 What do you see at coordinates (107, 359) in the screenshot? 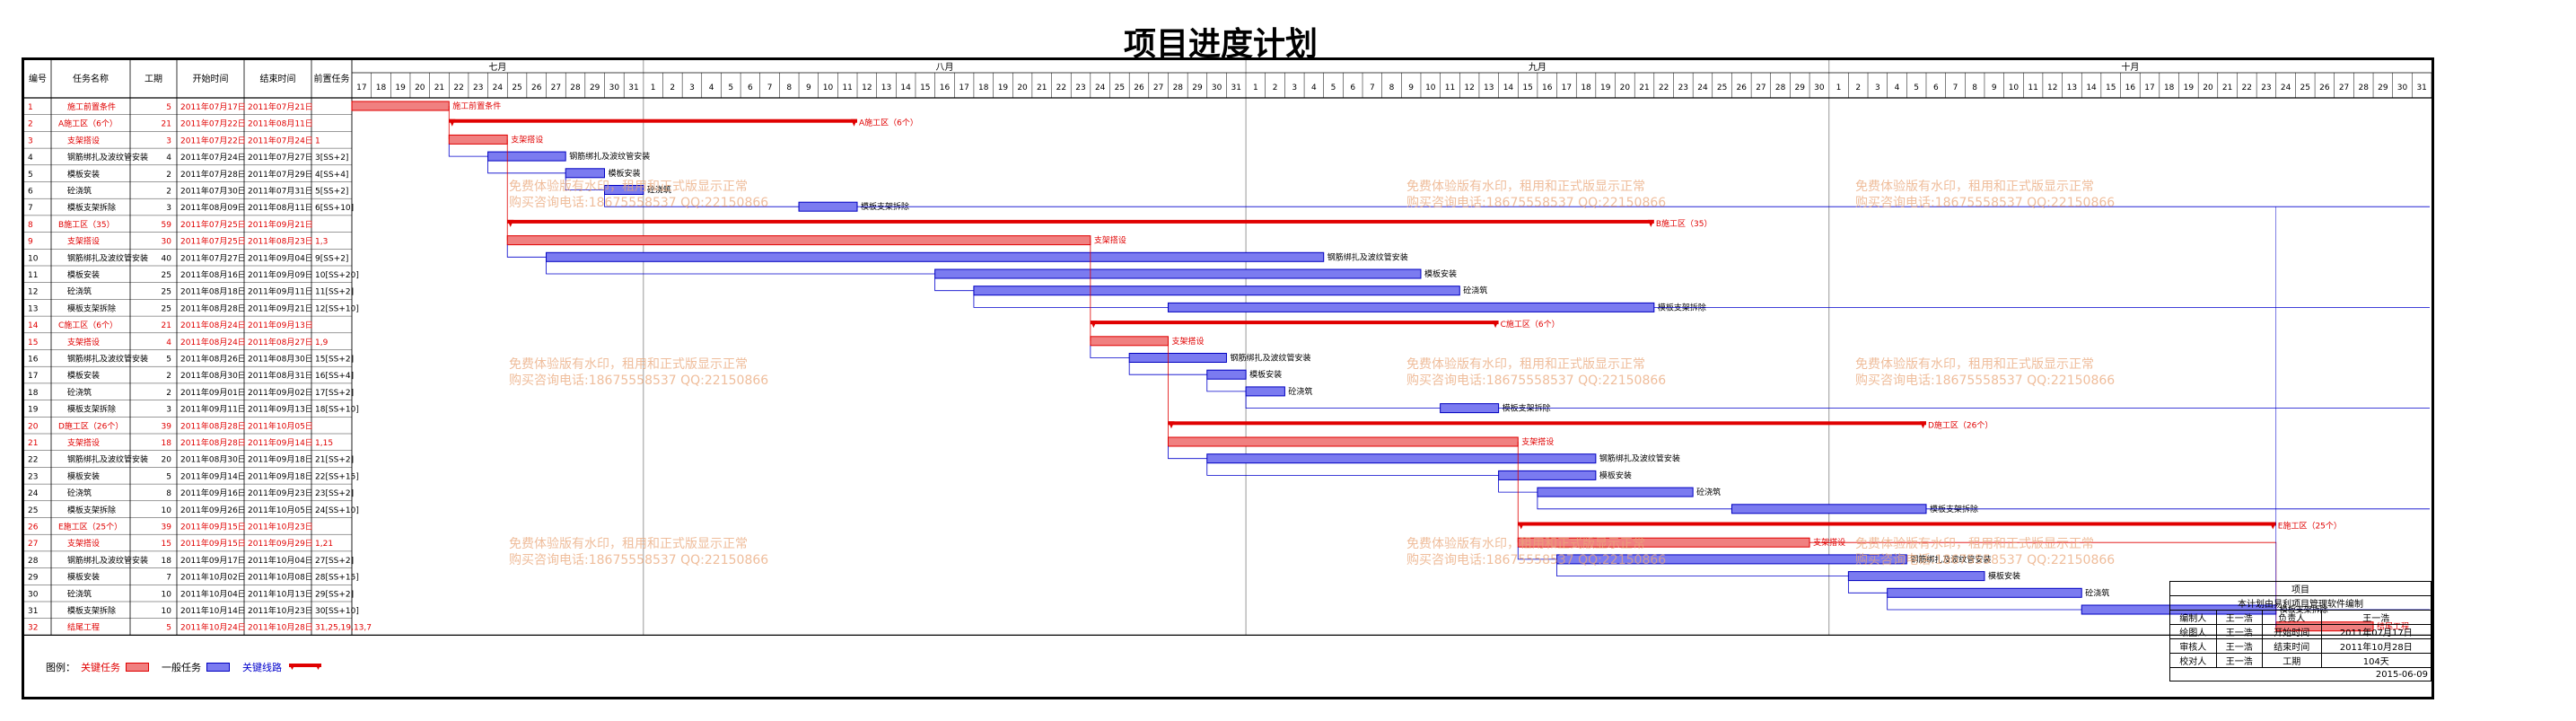
I see `task-name: 钢筋绑扎及波纹管安装` at bounding box center [107, 359].